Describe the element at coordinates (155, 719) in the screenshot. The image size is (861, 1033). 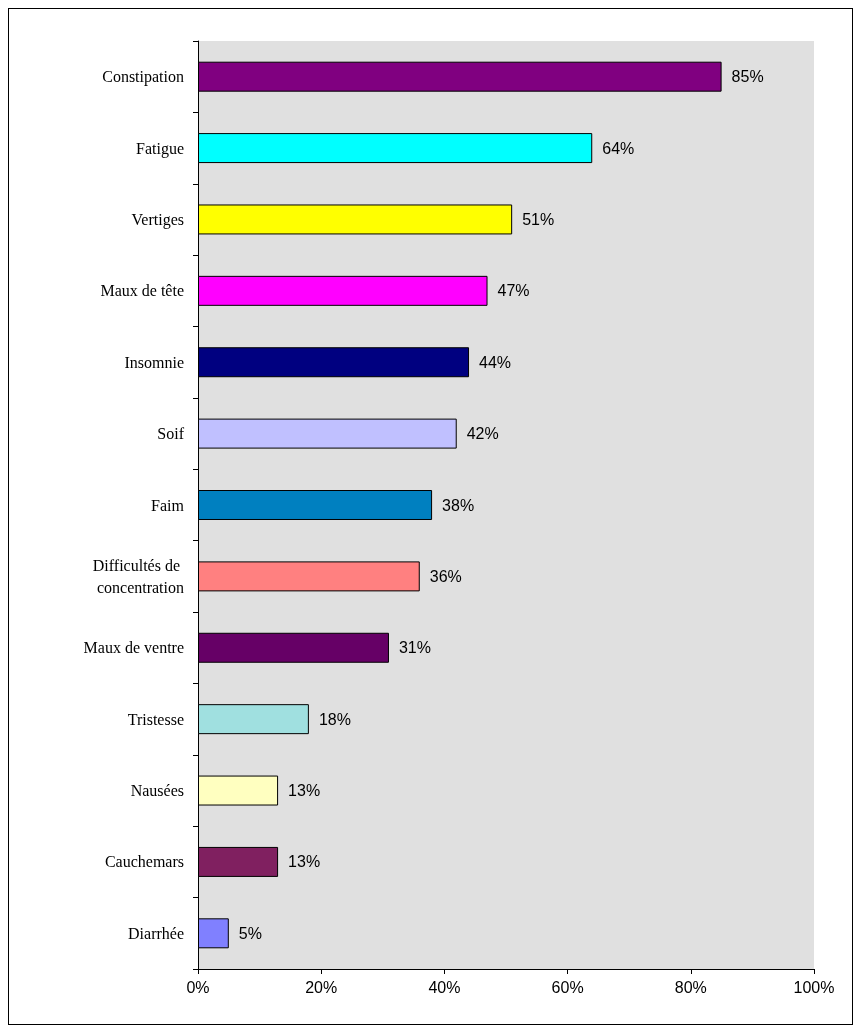
I see `y-tick-label: Tristesse` at that location.